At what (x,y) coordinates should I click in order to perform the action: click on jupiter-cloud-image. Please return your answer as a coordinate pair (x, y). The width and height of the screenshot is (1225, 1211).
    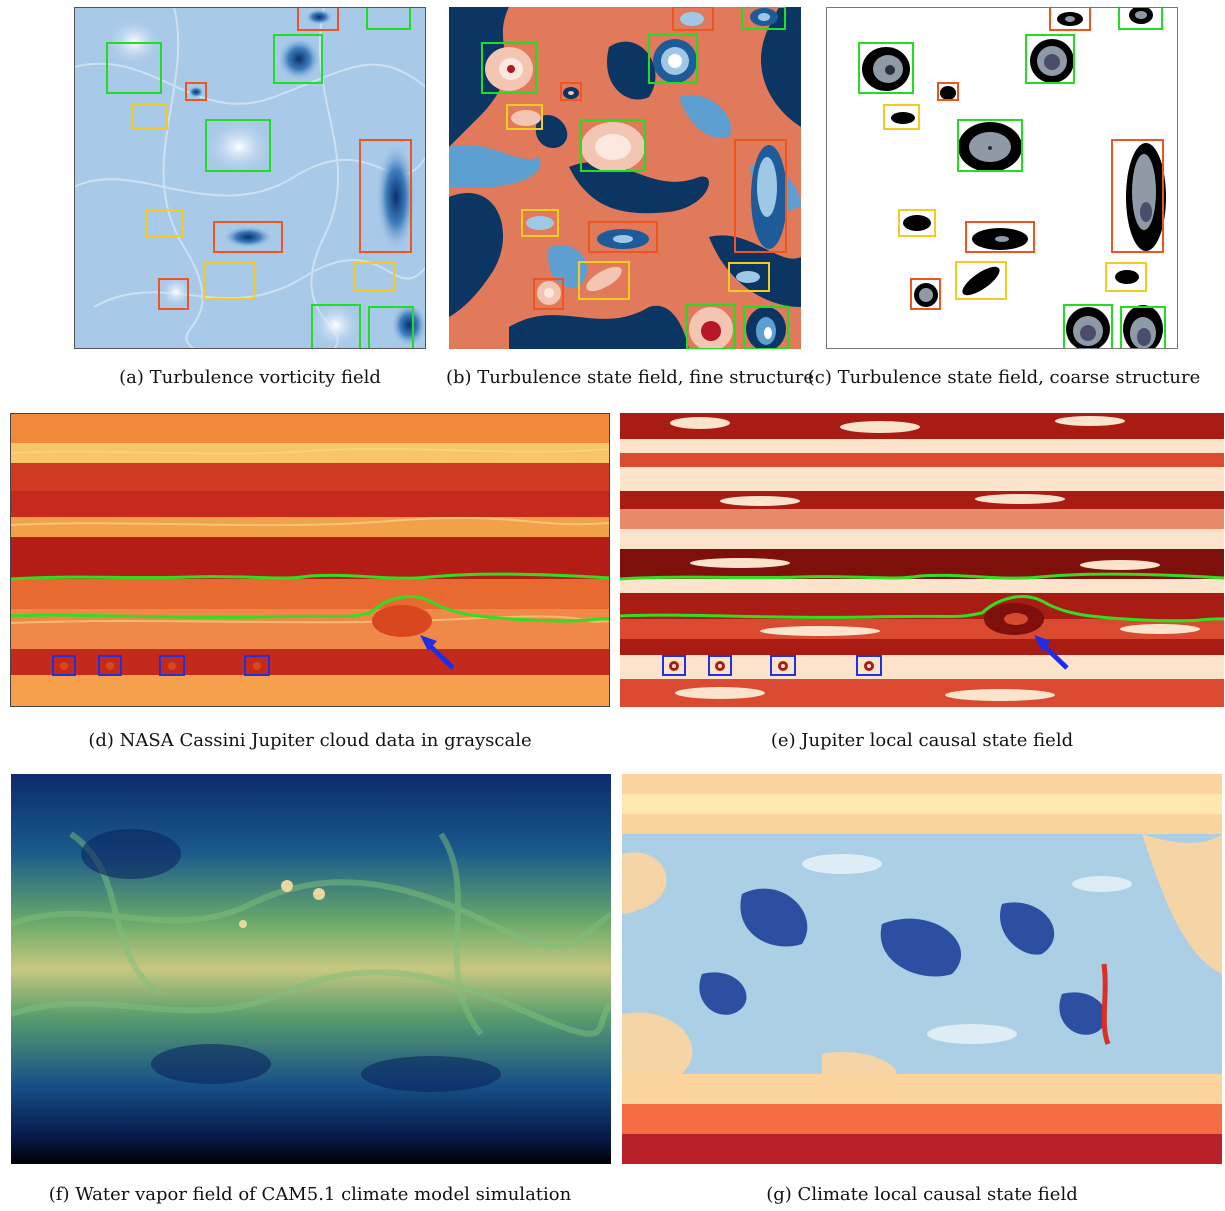
    Looking at the image, I should click on (310, 560).